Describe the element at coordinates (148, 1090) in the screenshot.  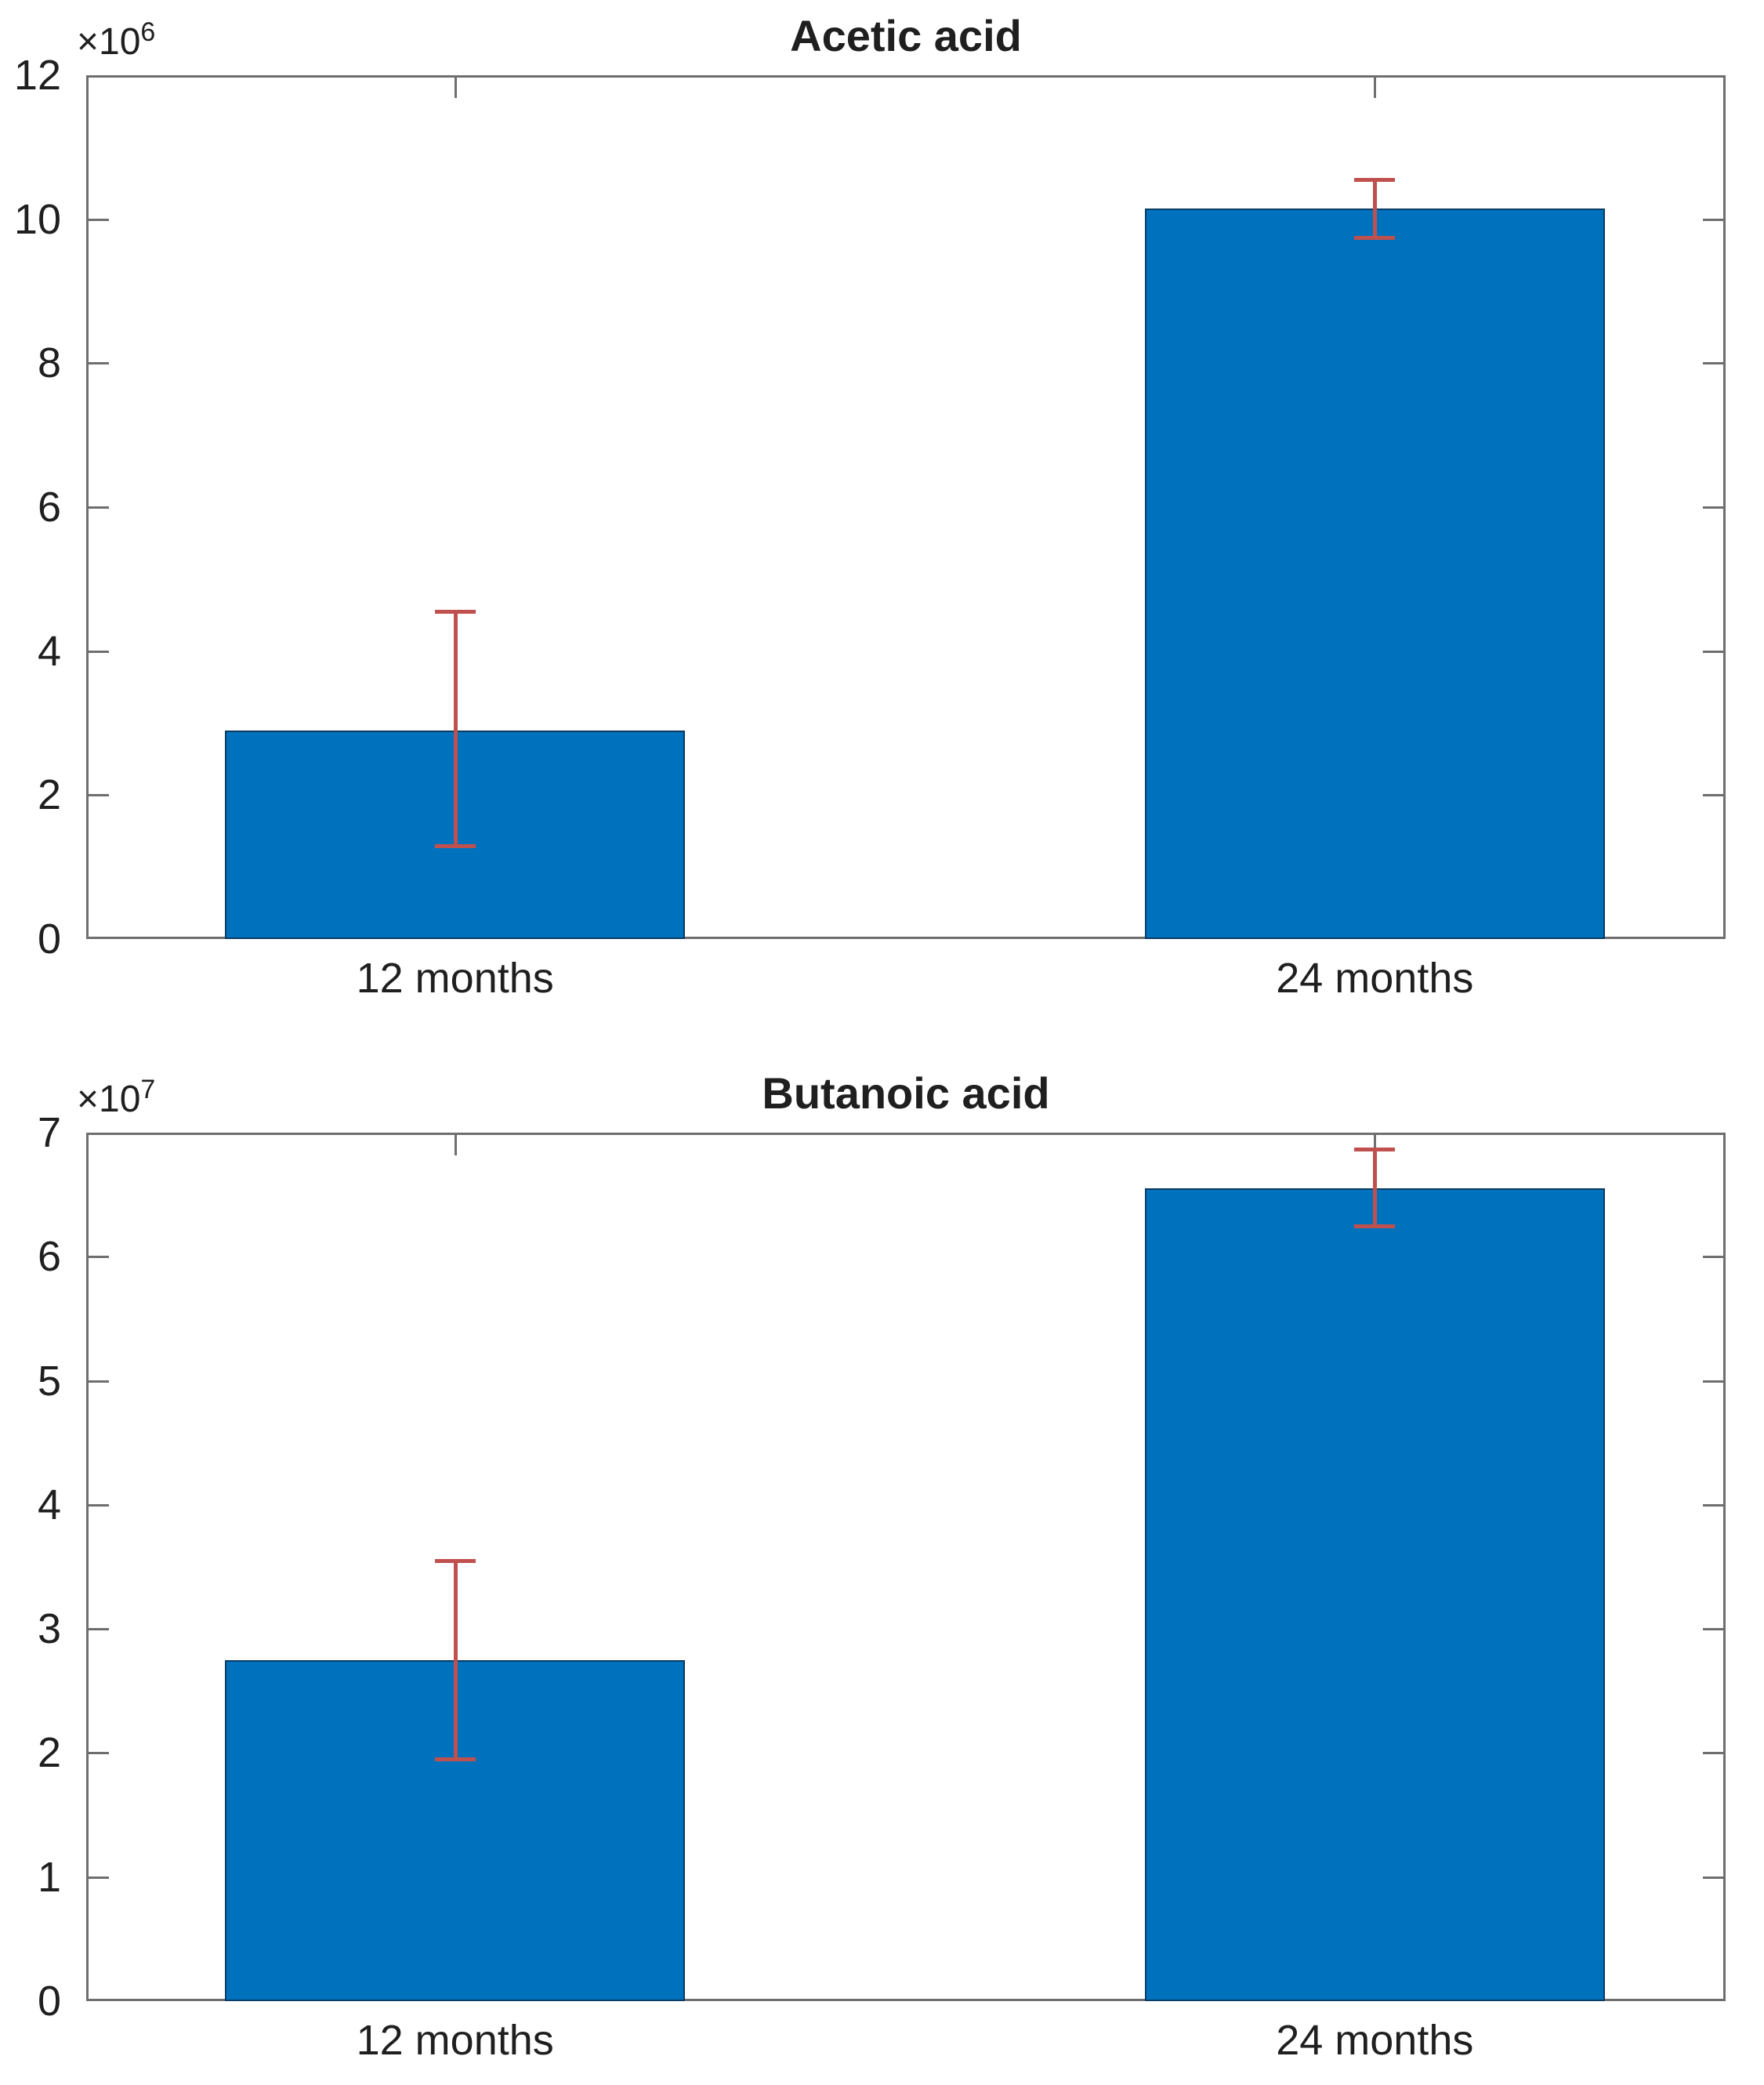
I see `exponent-value: 7` at that location.